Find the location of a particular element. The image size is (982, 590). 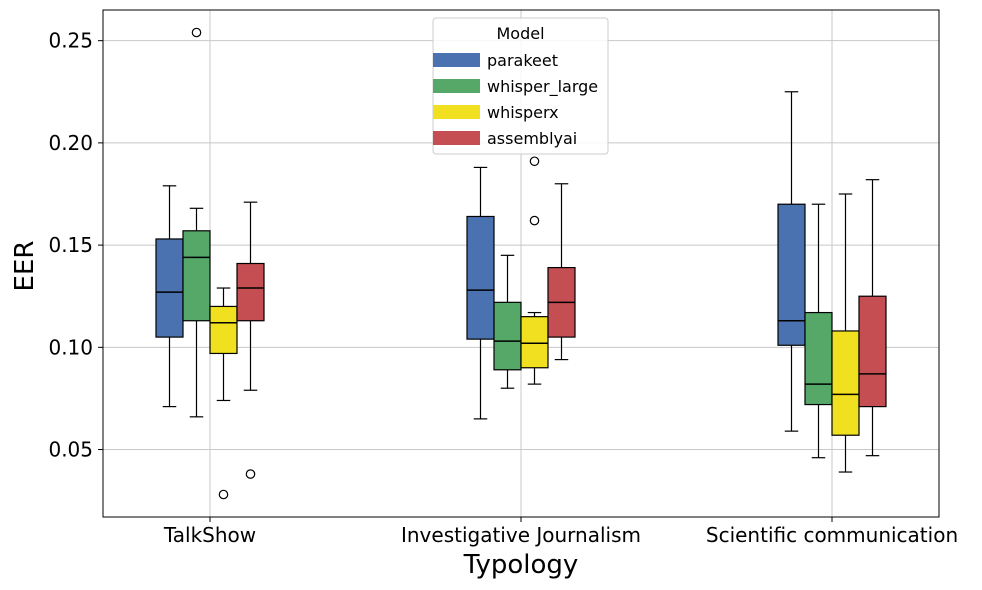

legend-swatch-whisper_large is located at coordinates (456, 86).